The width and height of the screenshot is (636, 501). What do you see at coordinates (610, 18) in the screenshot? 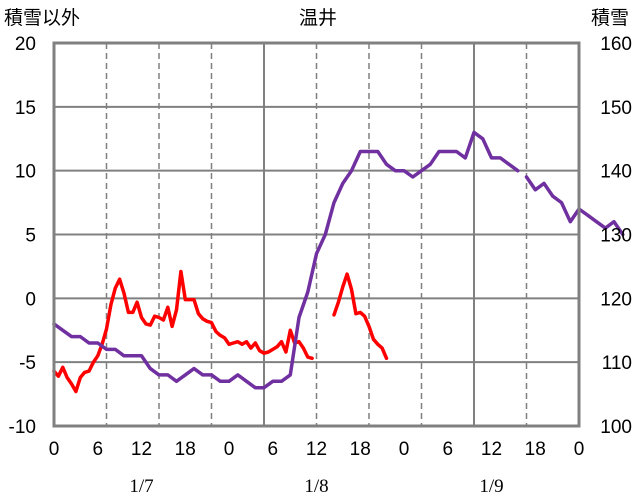
I see `right-axis-title: 積雪` at bounding box center [610, 18].